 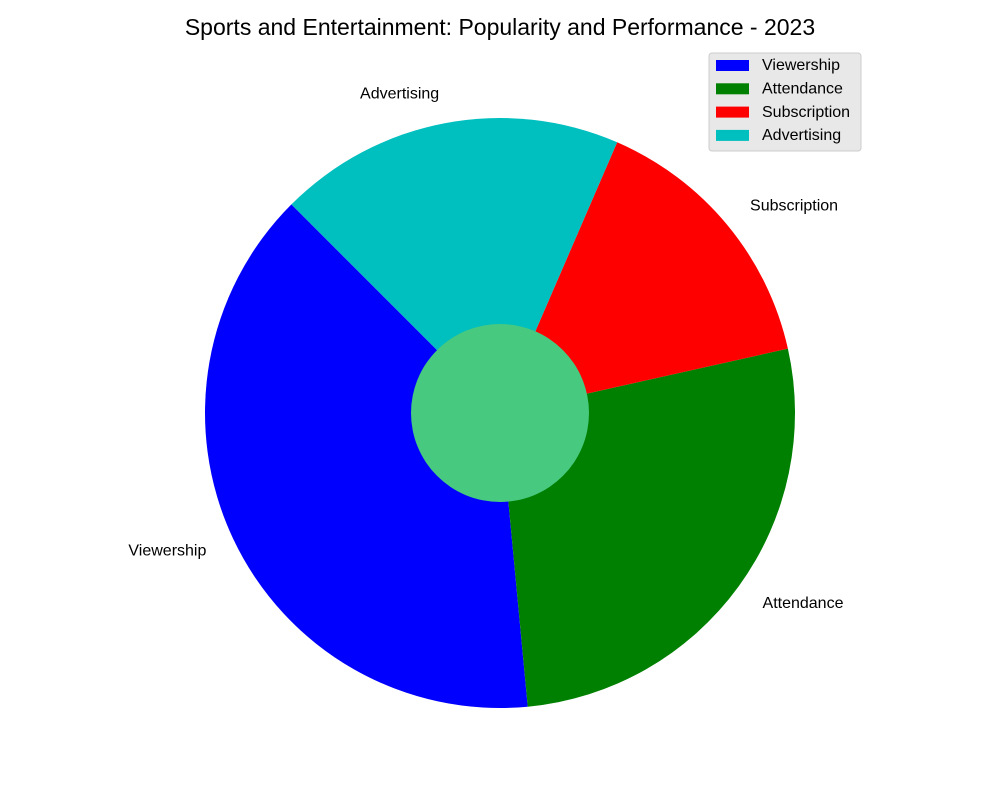 I want to click on pie-center-circle, so click(x=500, y=413).